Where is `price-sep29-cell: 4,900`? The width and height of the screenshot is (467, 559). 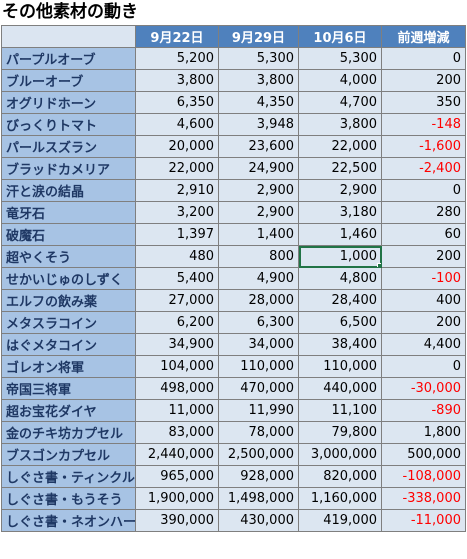
price-sep29-cell: 4,900 is located at coordinates (258, 278).